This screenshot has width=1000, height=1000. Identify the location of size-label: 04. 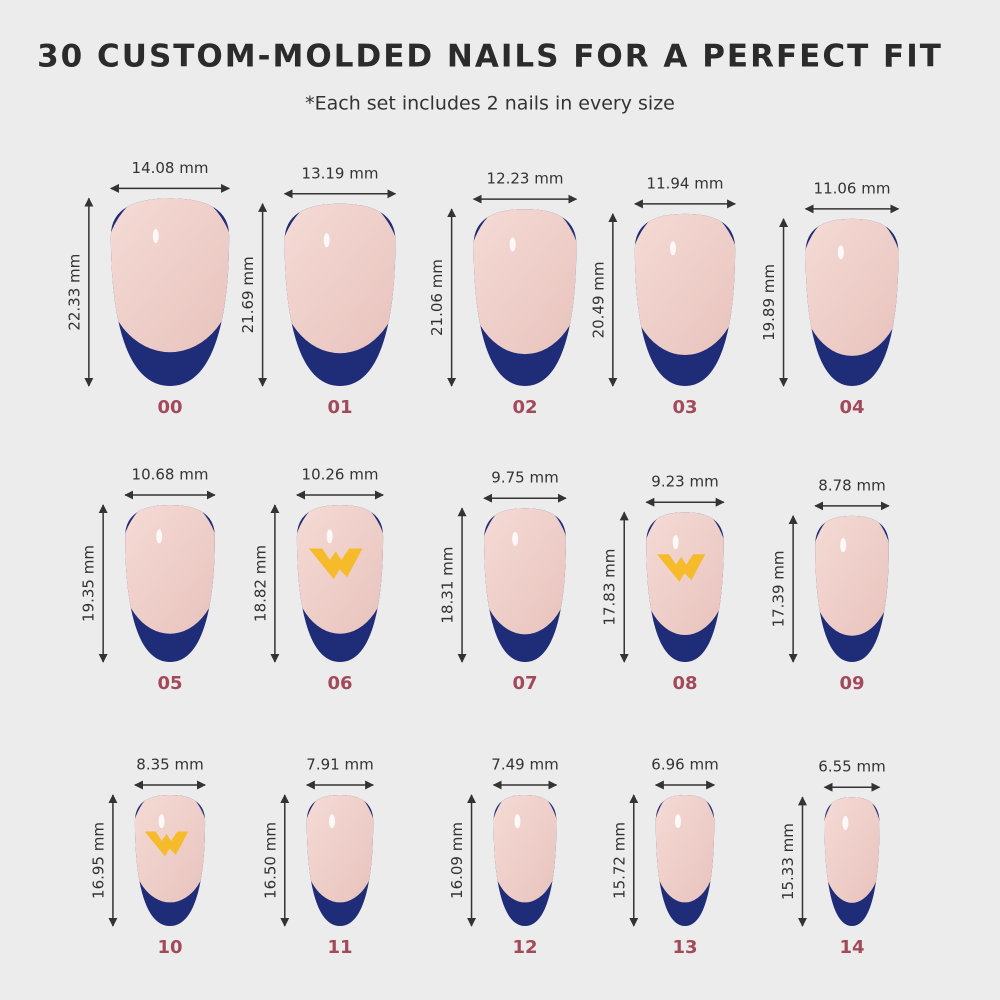
(851, 407).